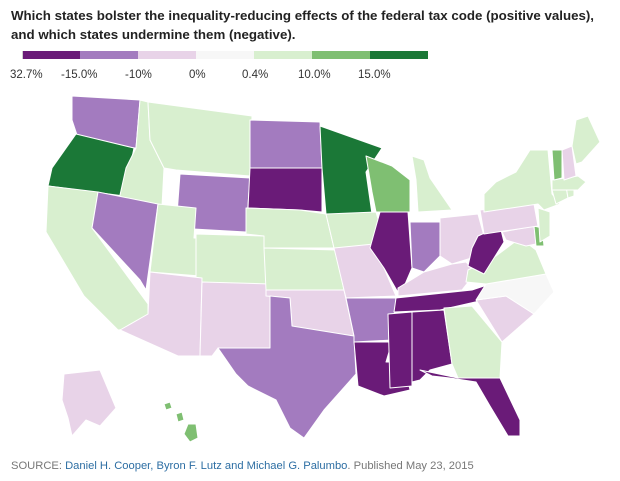  What do you see at coordinates (506, 261) in the screenshot?
I see `state-va` at bounding box center [506, 261].